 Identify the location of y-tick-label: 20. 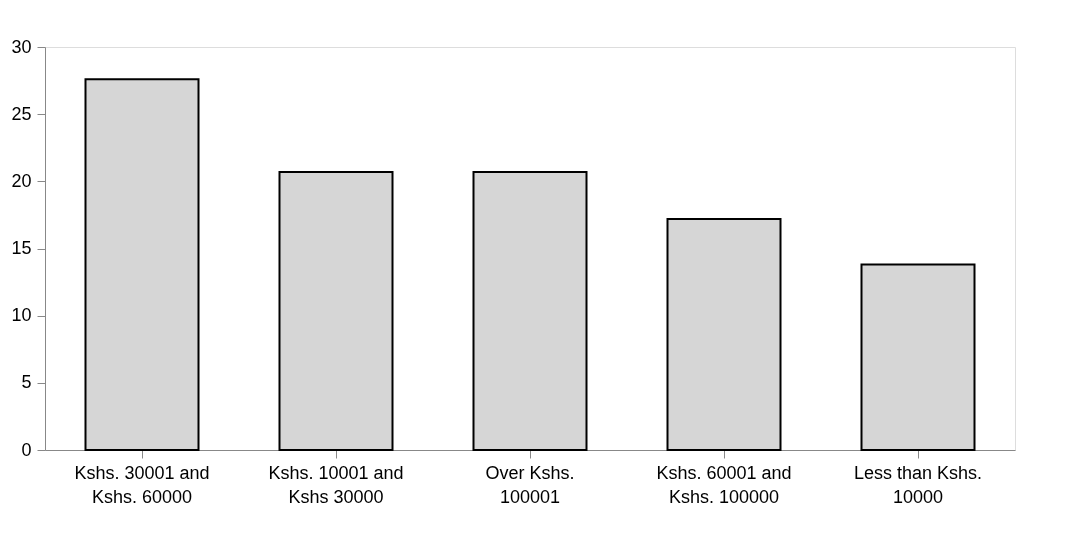
(21, 180).